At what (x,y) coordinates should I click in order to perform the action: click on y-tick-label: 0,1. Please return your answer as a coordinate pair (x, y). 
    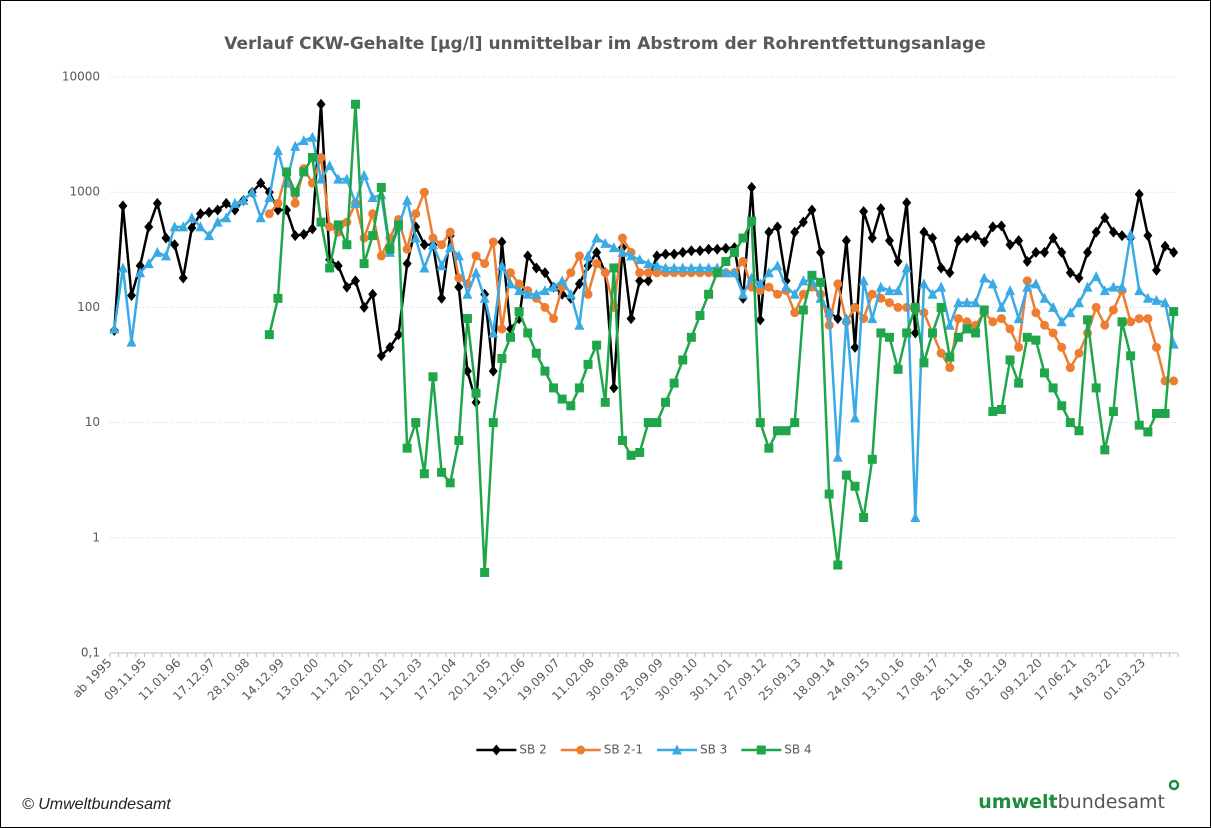
    Looking at the image, I should click on (90, 653).